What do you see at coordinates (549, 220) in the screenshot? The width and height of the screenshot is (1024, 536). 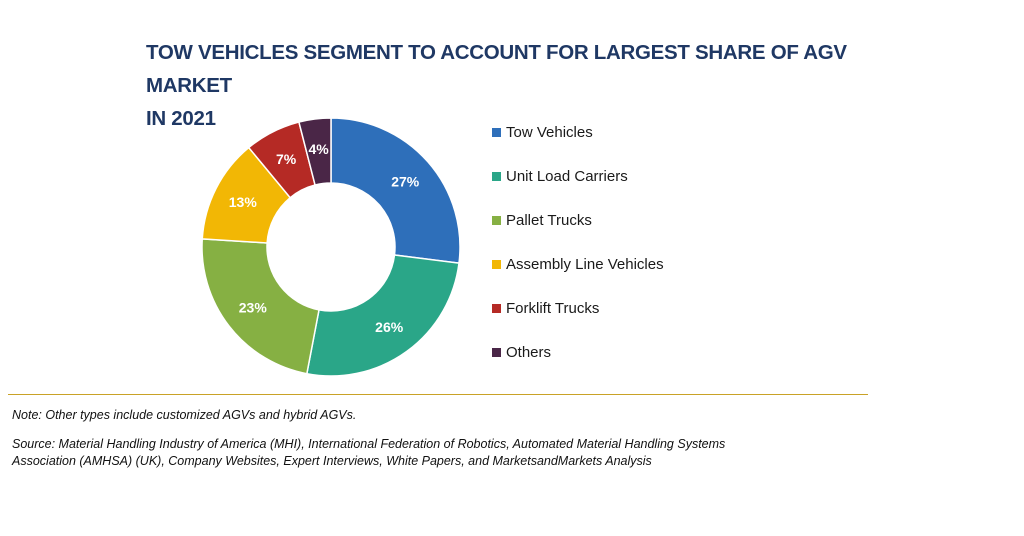 I see `legend-label-pallet-trucks: Pallet Trucks` at bounding box center [549, 220].